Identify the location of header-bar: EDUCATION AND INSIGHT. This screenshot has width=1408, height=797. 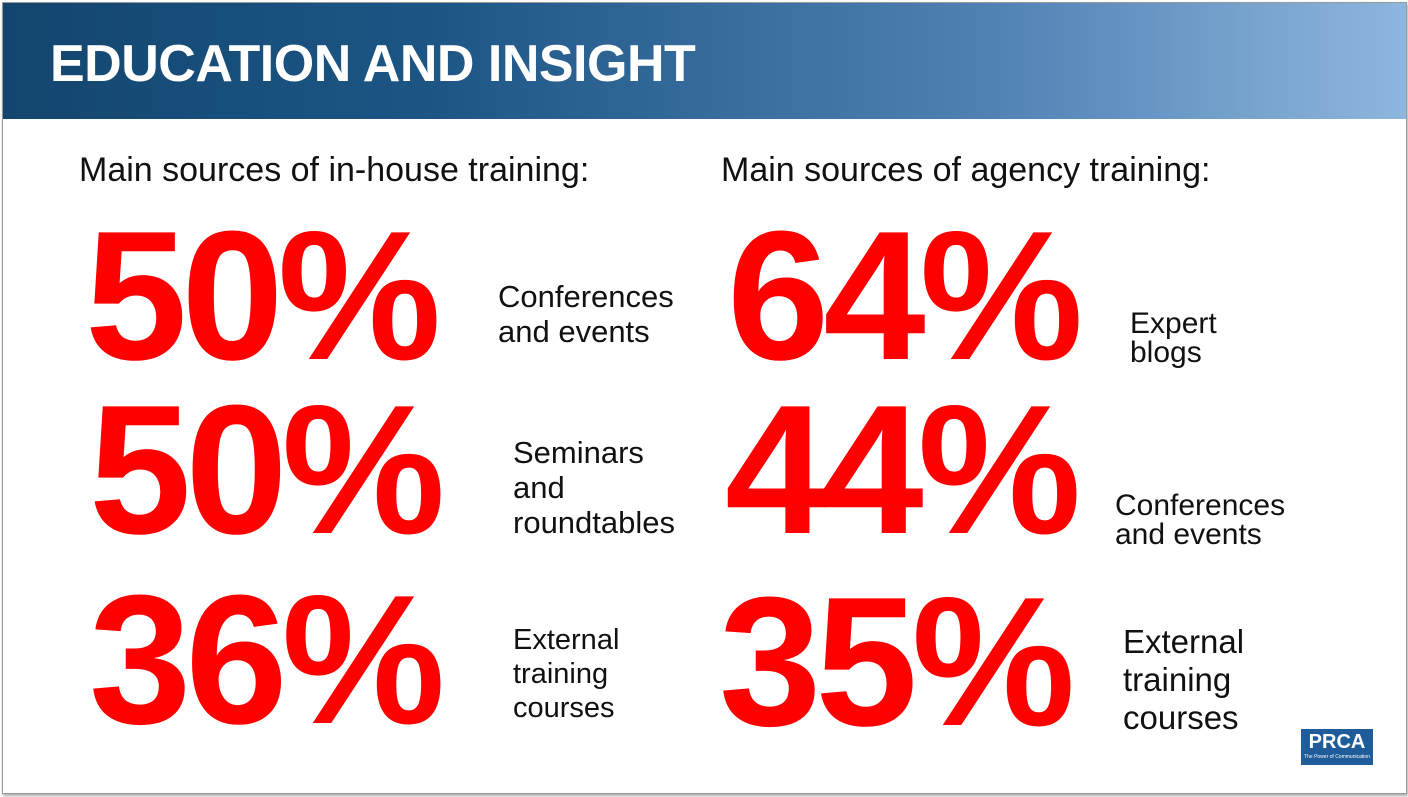
(704, 61).